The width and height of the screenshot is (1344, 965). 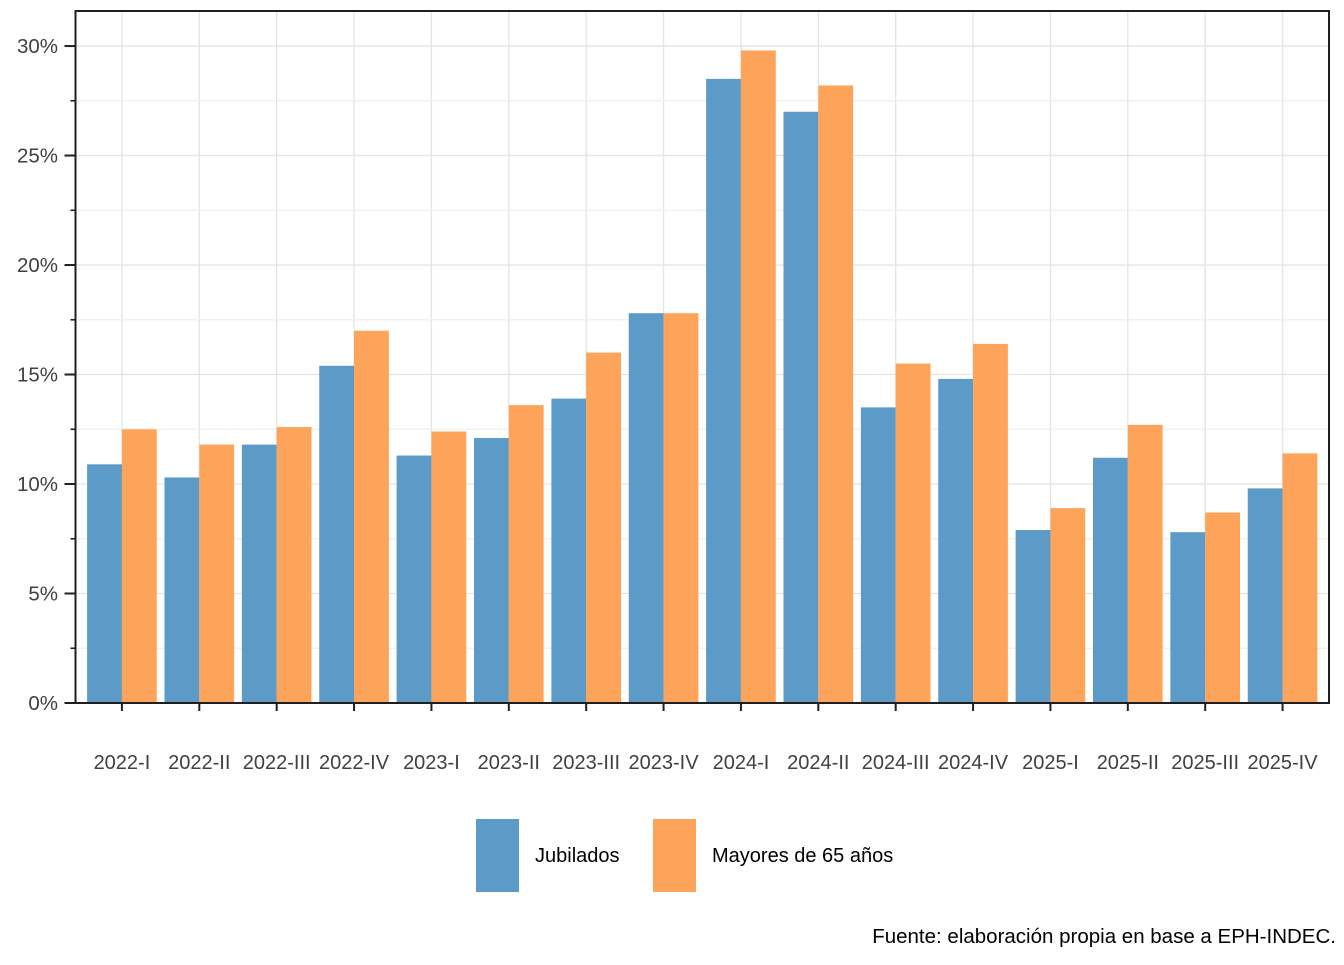 I want to click on y-tick-label-20: 20%, so click(x=37, y=265).